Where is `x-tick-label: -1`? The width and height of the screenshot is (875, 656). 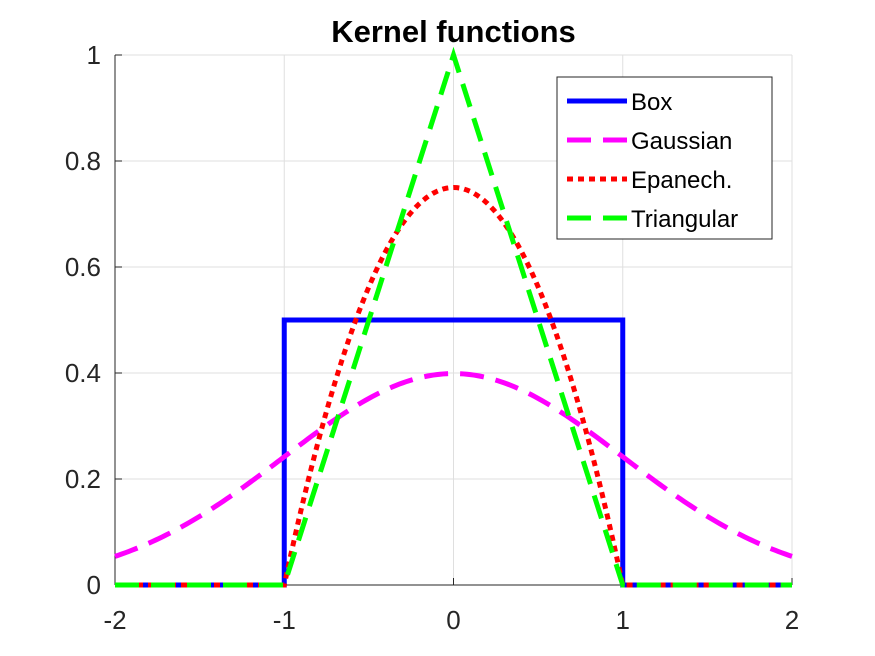 x-tick-label: -1 is located at coordinates (284, 620).